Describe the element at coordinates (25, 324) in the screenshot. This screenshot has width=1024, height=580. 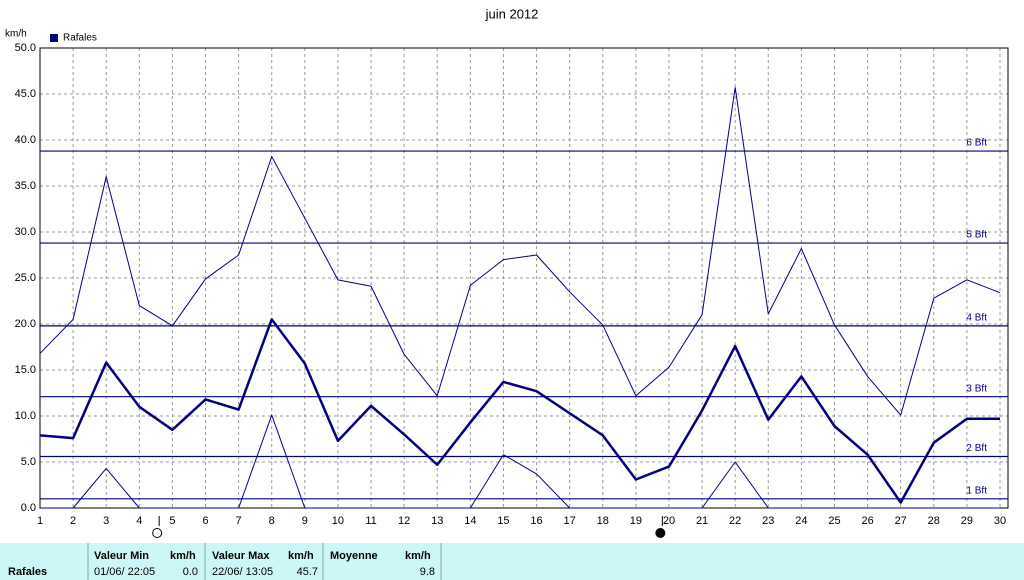
I see `y-tick-label: 20.0` at that location.